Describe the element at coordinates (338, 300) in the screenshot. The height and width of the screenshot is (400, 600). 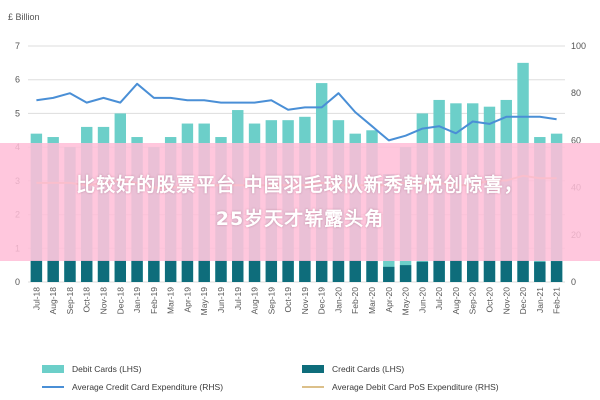
I see `x-tick-label: Jan-20` at that location.